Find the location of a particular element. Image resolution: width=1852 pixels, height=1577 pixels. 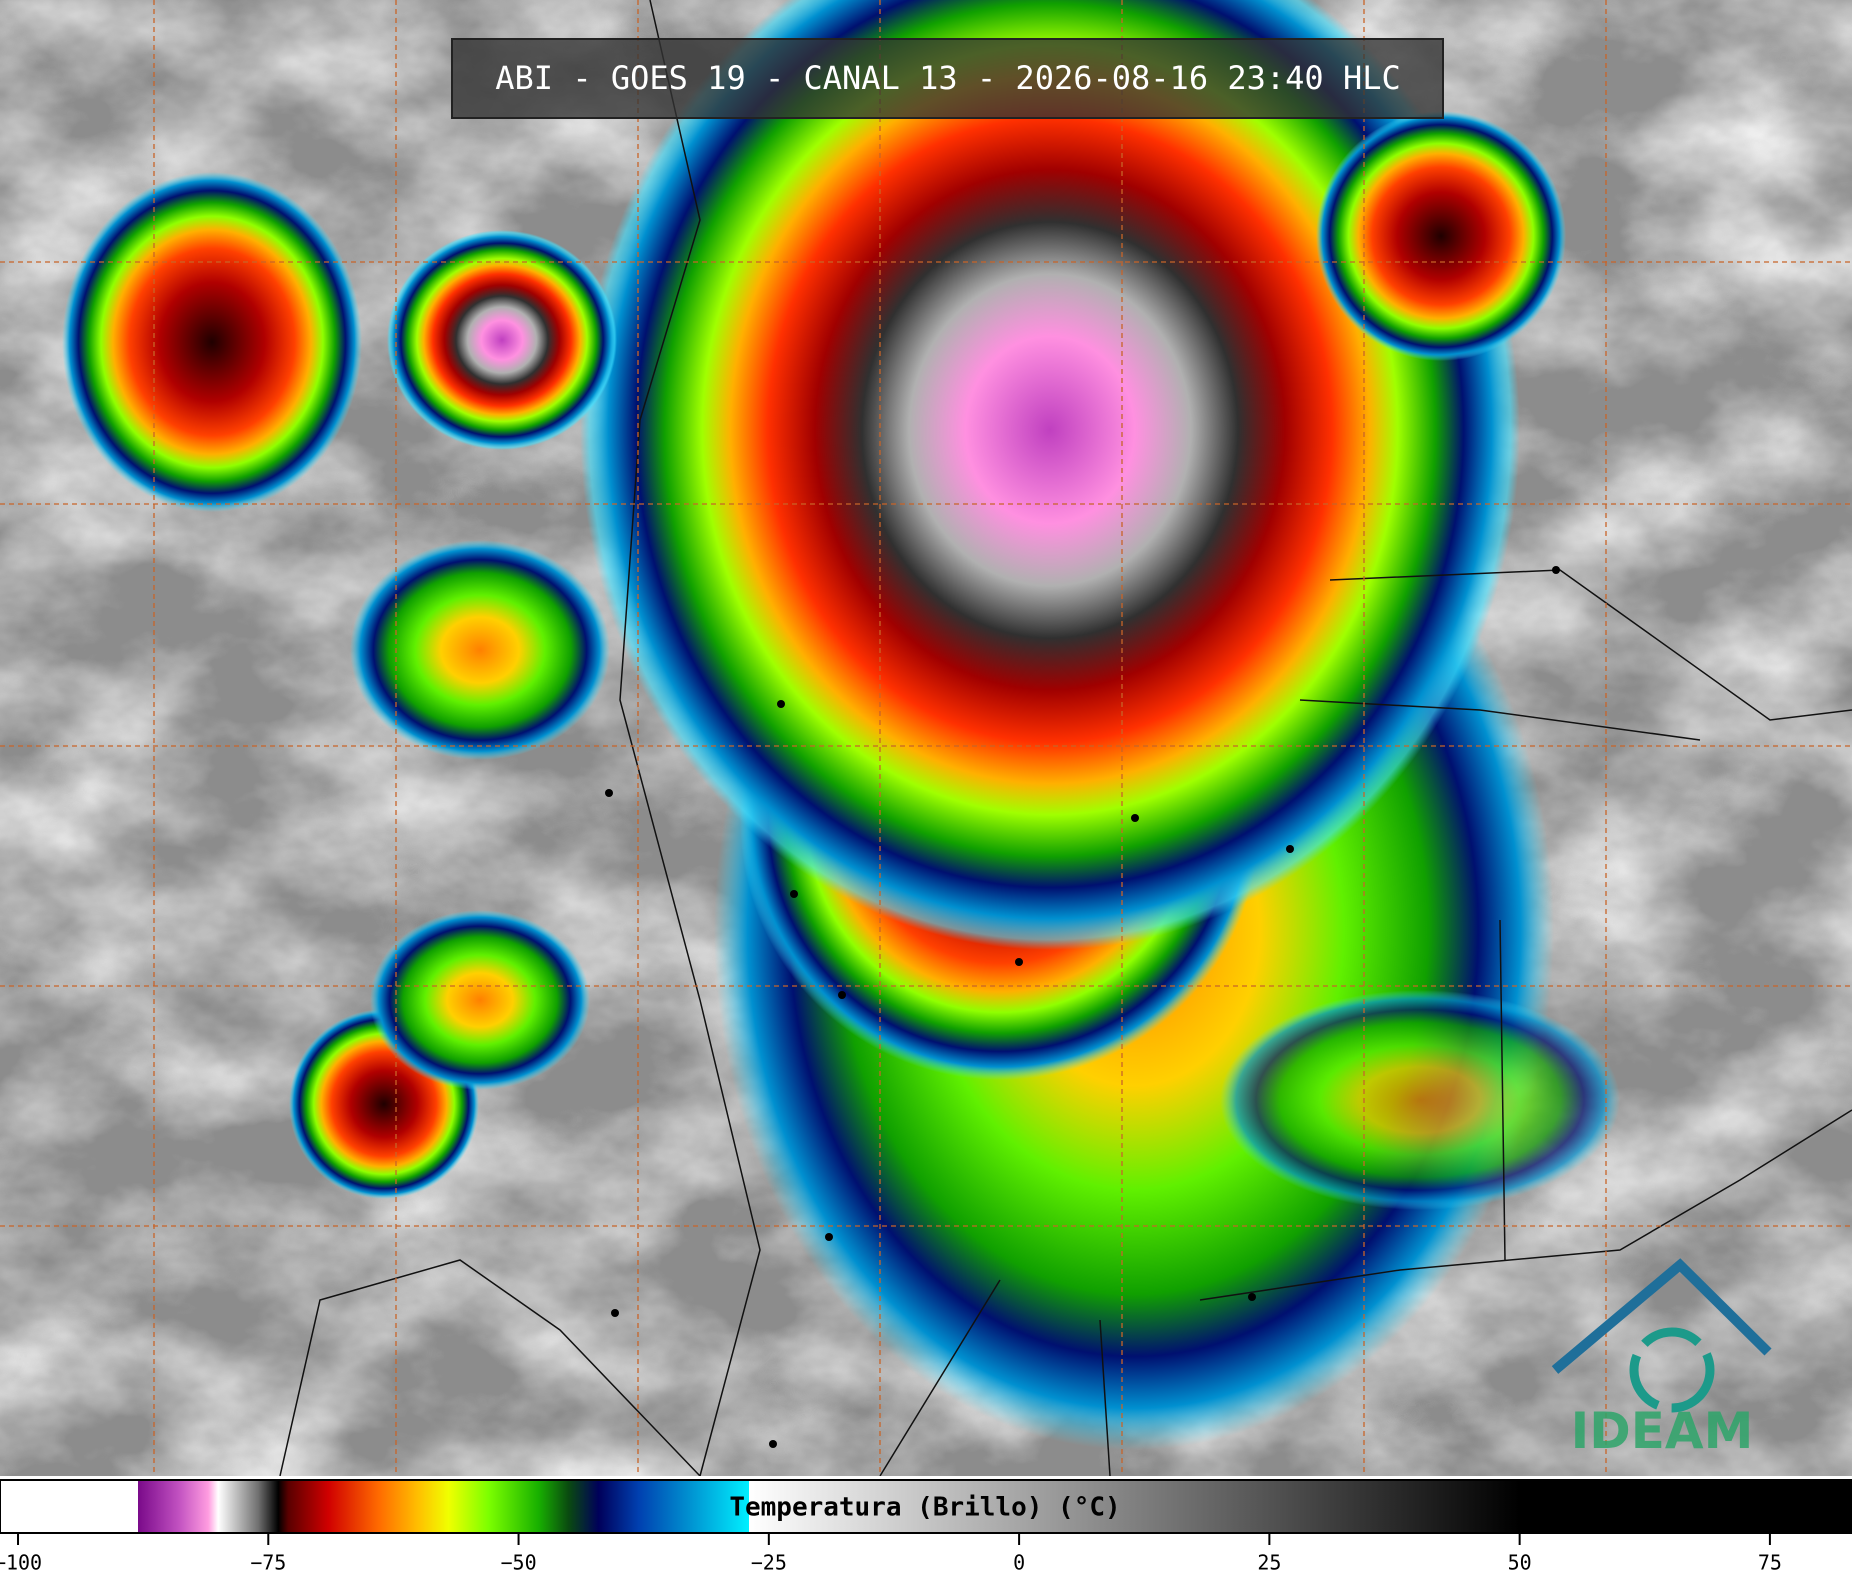

logo: IDEAM is located at coordinates (1661, 1359).